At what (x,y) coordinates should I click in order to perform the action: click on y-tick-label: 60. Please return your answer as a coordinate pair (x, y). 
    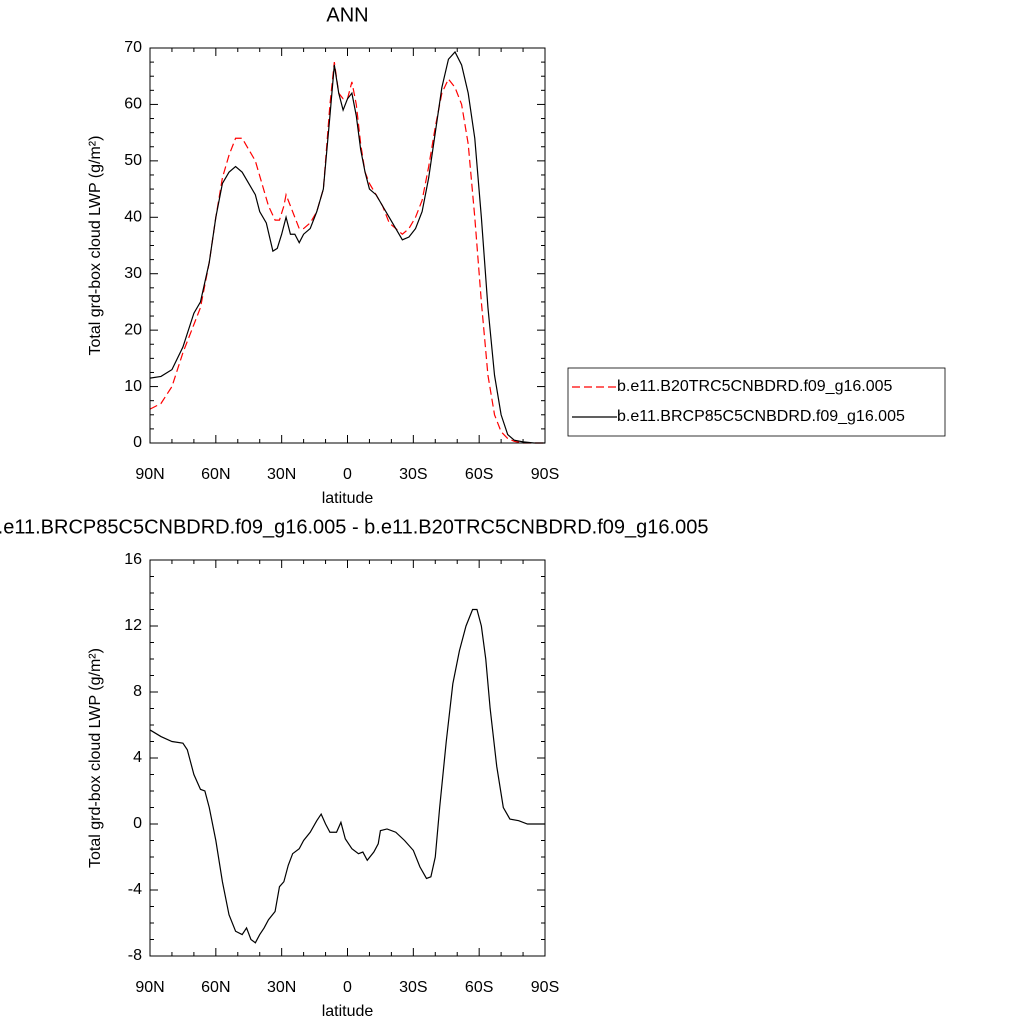
    Looking at the image, I should click on (133, 104).